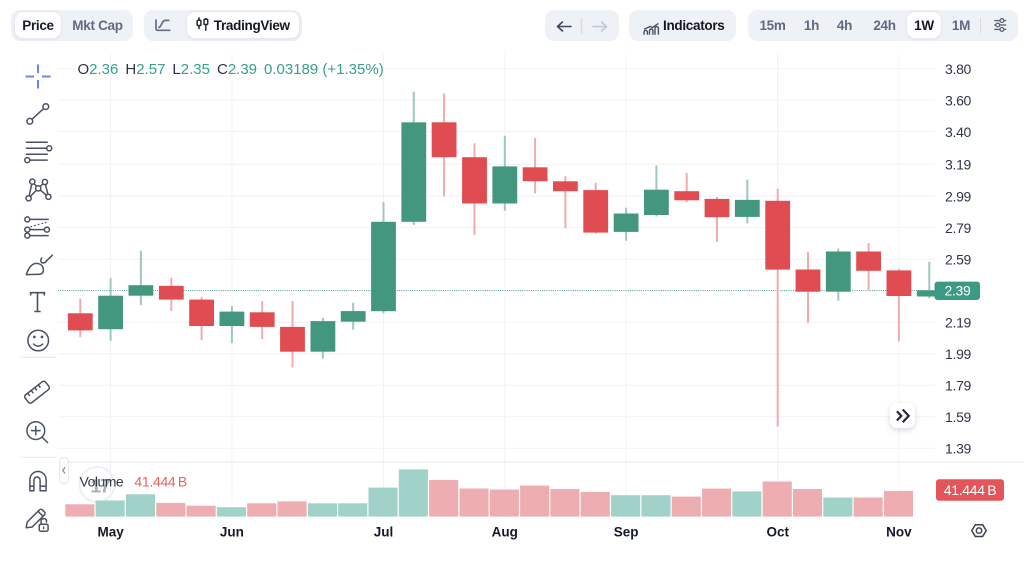 The image size is (1024, 573). What do you see at coordinates (958, 323) in the screenshot?
I see `svg-text: 2.19` at bounding box center [958, 323].